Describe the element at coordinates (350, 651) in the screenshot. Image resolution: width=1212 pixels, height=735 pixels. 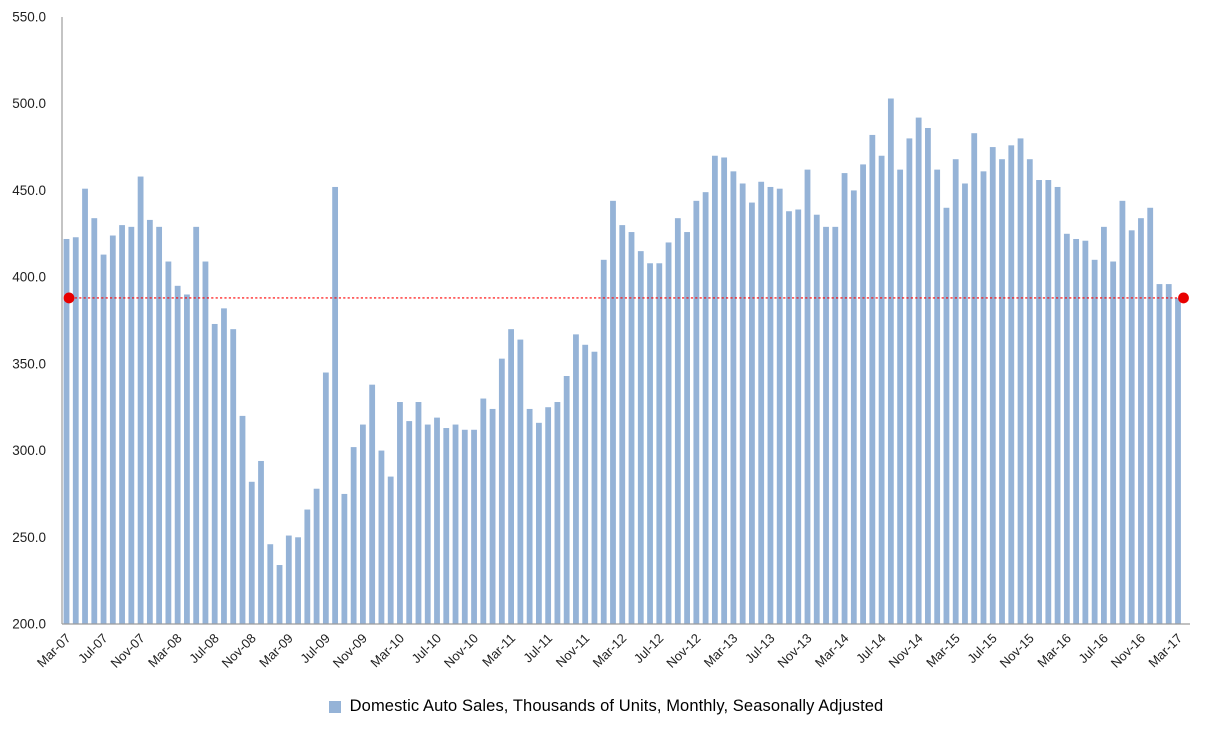
I see `x-axis-label: Nov-09` at that location.